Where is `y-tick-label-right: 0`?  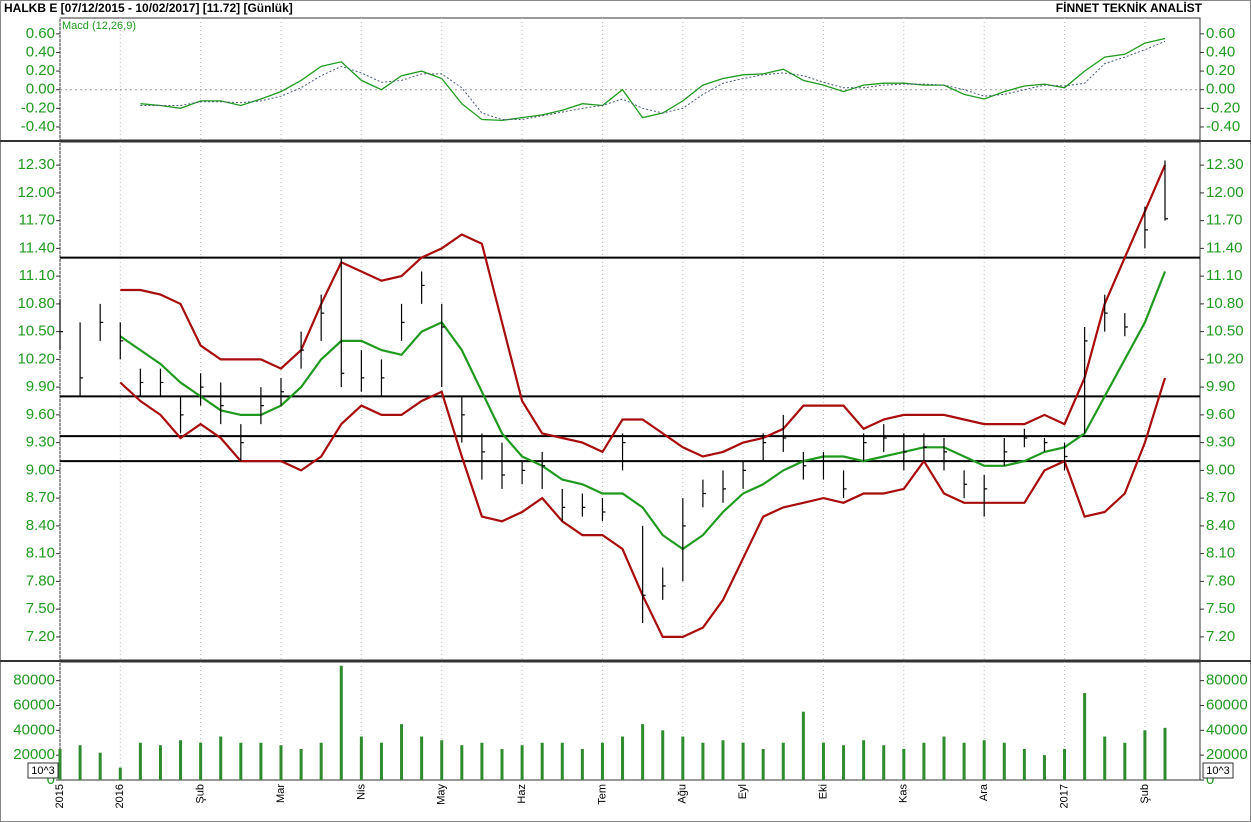
y-tick-label-right: 0 is located at coordinates (1210, 779).